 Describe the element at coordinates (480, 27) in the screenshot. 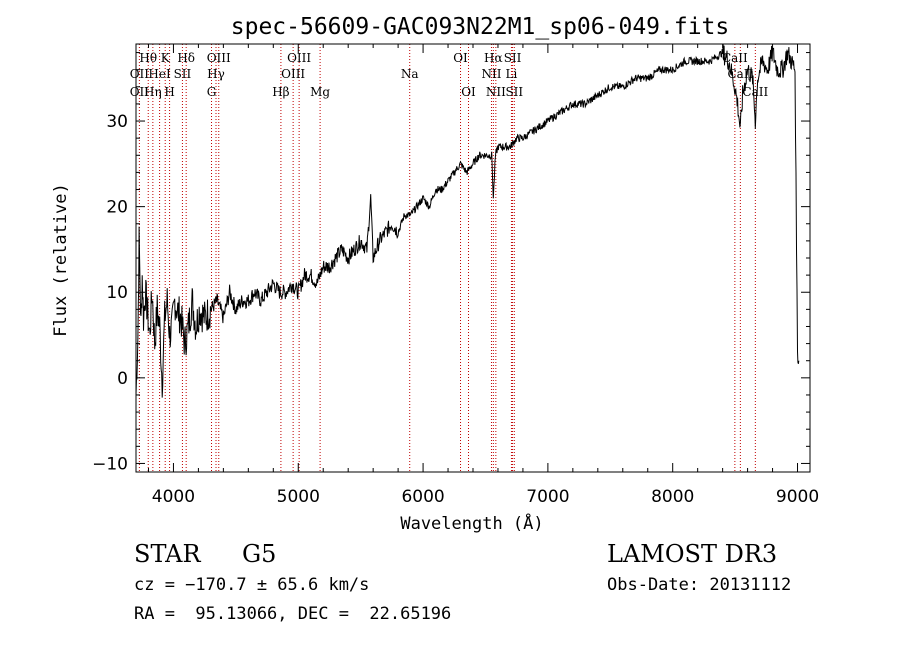

I see `chart-title: spec-56609-GAC093N22M1_sp06-049.fits` at that location.